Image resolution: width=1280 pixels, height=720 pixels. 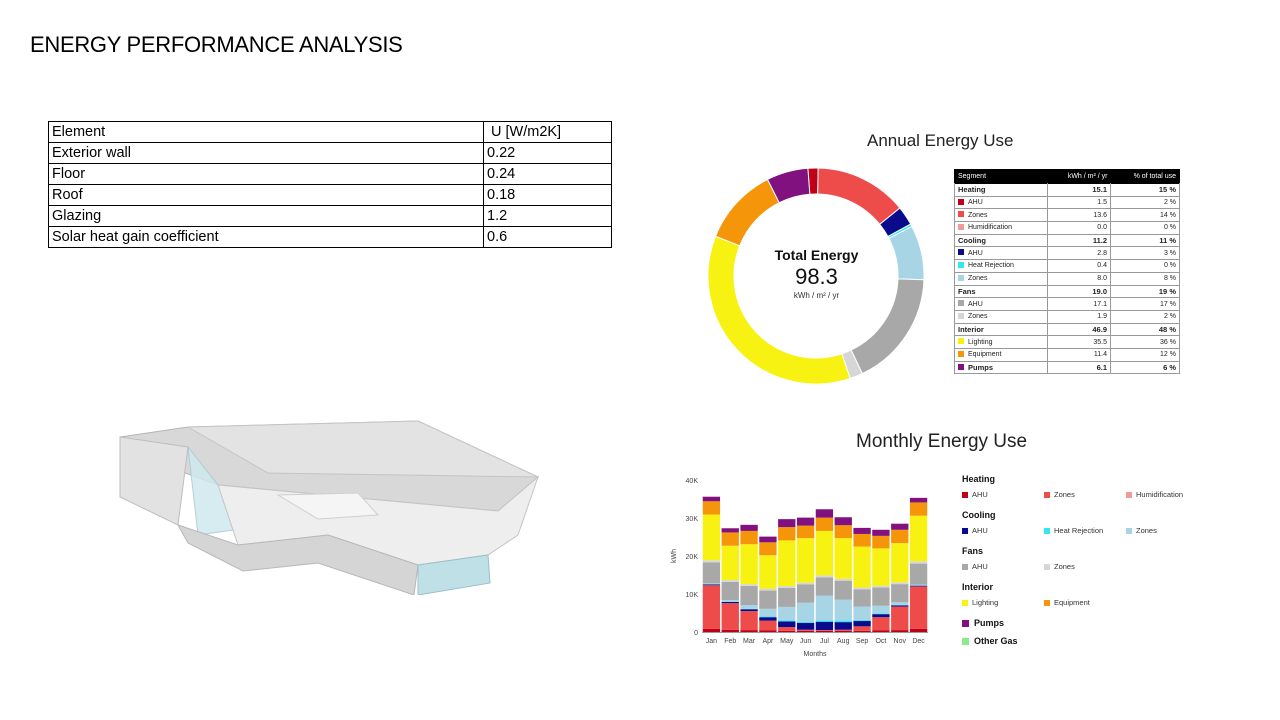 I want to click on legend-row: AHU Zones Humidification, so click(x=1112, y=496).